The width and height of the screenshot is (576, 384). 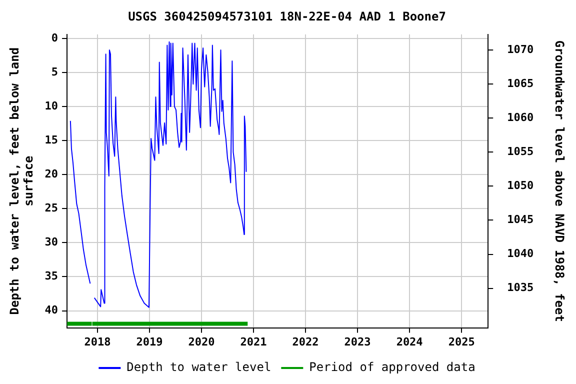 What do you see at coordinates (287, 16) in the screenshot?
I see `chart-title: USGS 360425094573101 18N-22E-04 AAD 1 Boone7` at bounding box center [287, 16].